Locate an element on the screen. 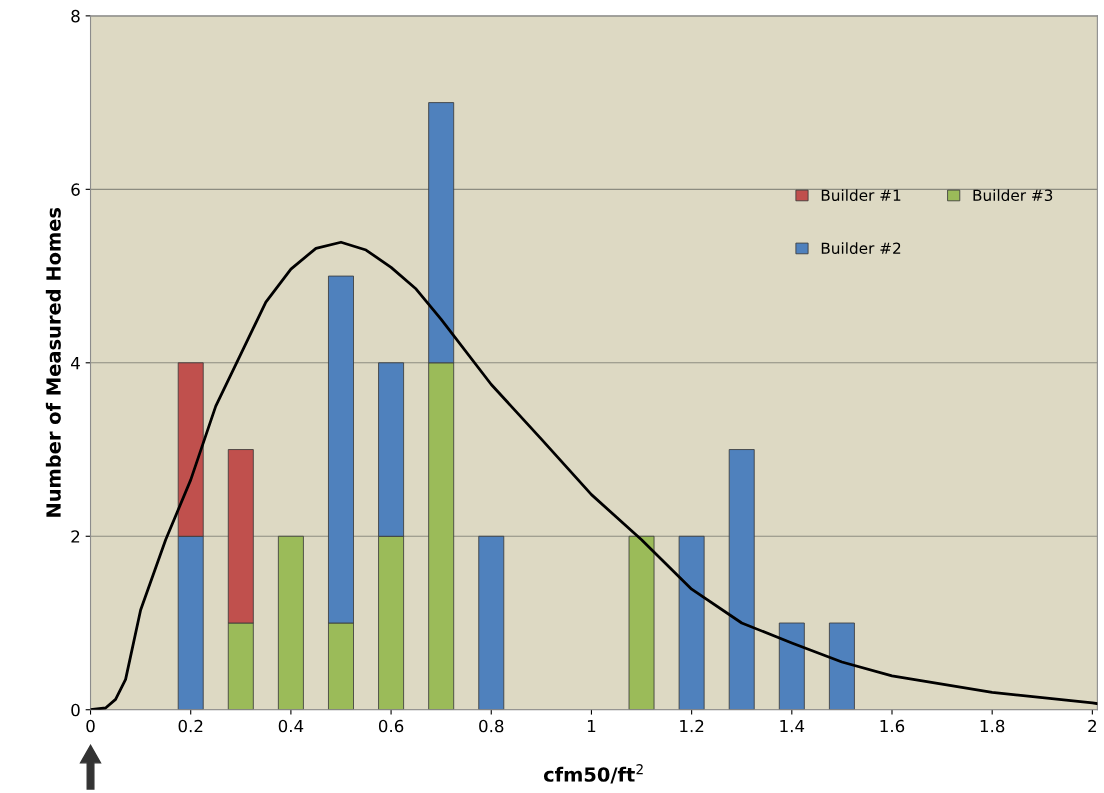 The height and width of the screenshot is (793, 1104). x-tick-label: 1.2 is located at coordinates (692, 726).